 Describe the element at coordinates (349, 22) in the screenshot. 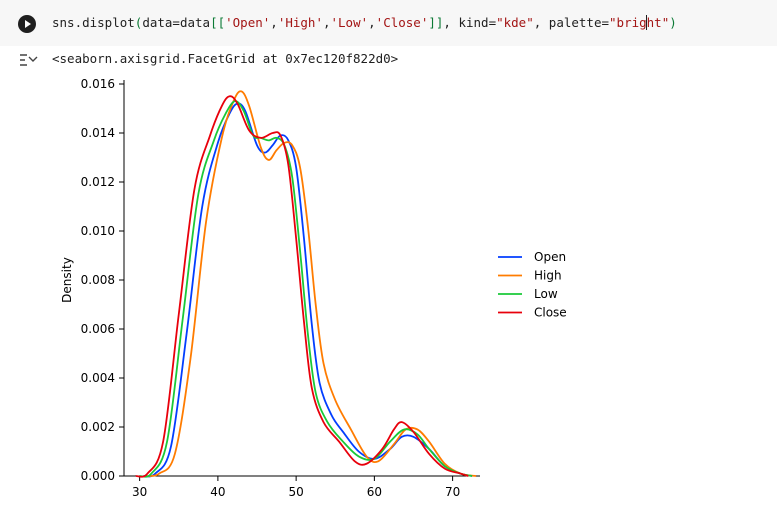

I see `code-token: 'Low'` at that location.